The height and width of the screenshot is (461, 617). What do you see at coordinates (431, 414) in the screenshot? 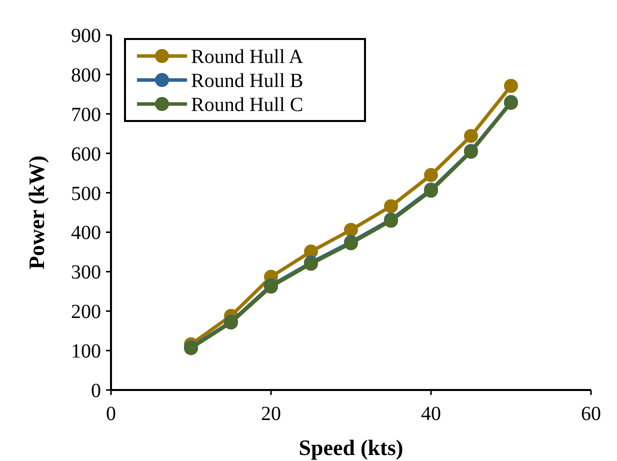
I see `x-tick-label: 40` at bounding box center [431, 414].